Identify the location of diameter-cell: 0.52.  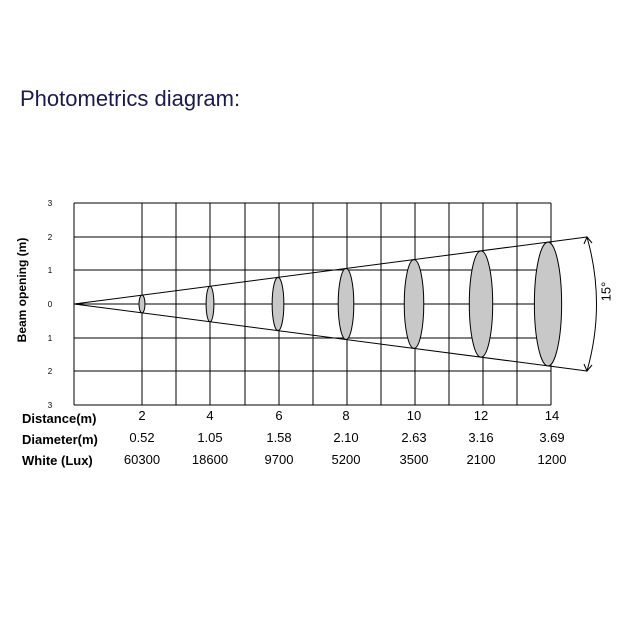
(142, 437).